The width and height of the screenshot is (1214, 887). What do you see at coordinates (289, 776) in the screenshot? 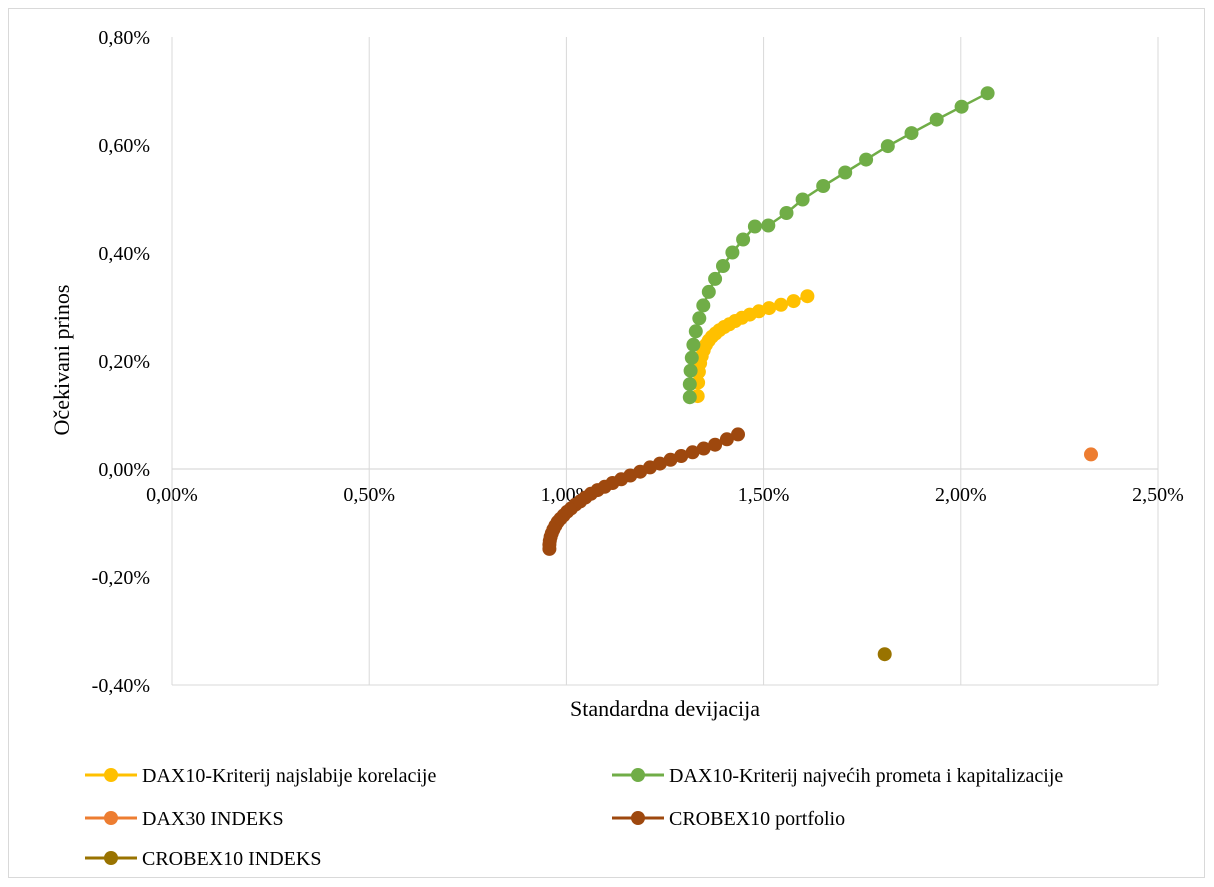
I see `legend-label: DAX10-Kriterij najslabije korelacije` at bounding box center [289, 776].